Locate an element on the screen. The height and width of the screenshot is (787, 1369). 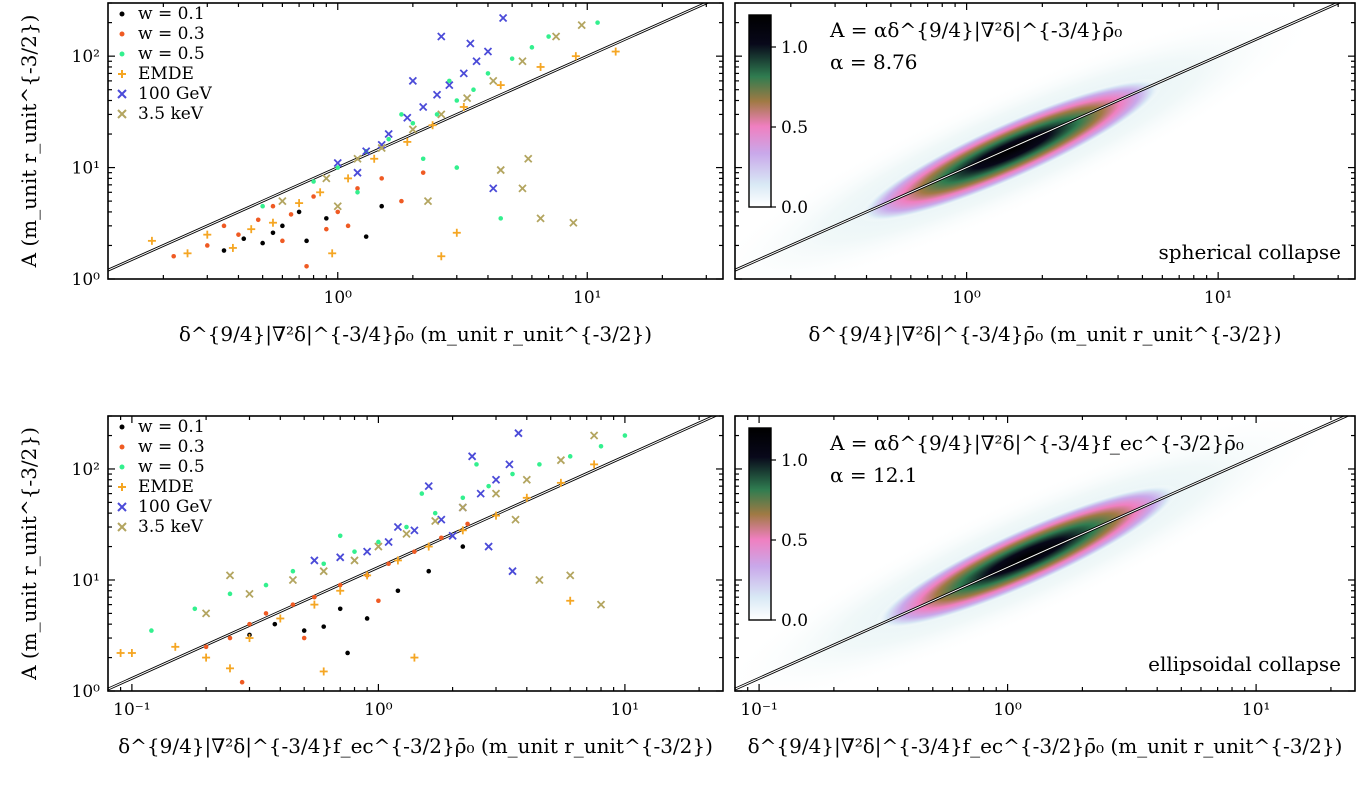
legend-label: w = 0.5 is located at coordinates (171, 467).